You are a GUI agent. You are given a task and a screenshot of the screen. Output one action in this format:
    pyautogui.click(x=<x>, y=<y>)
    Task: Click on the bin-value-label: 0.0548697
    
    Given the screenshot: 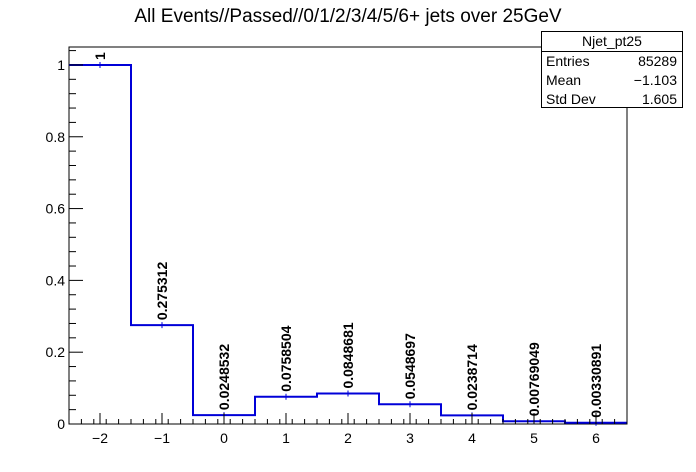 What is the action you would take?
    pyautogui.click(x=410, y=366)
    